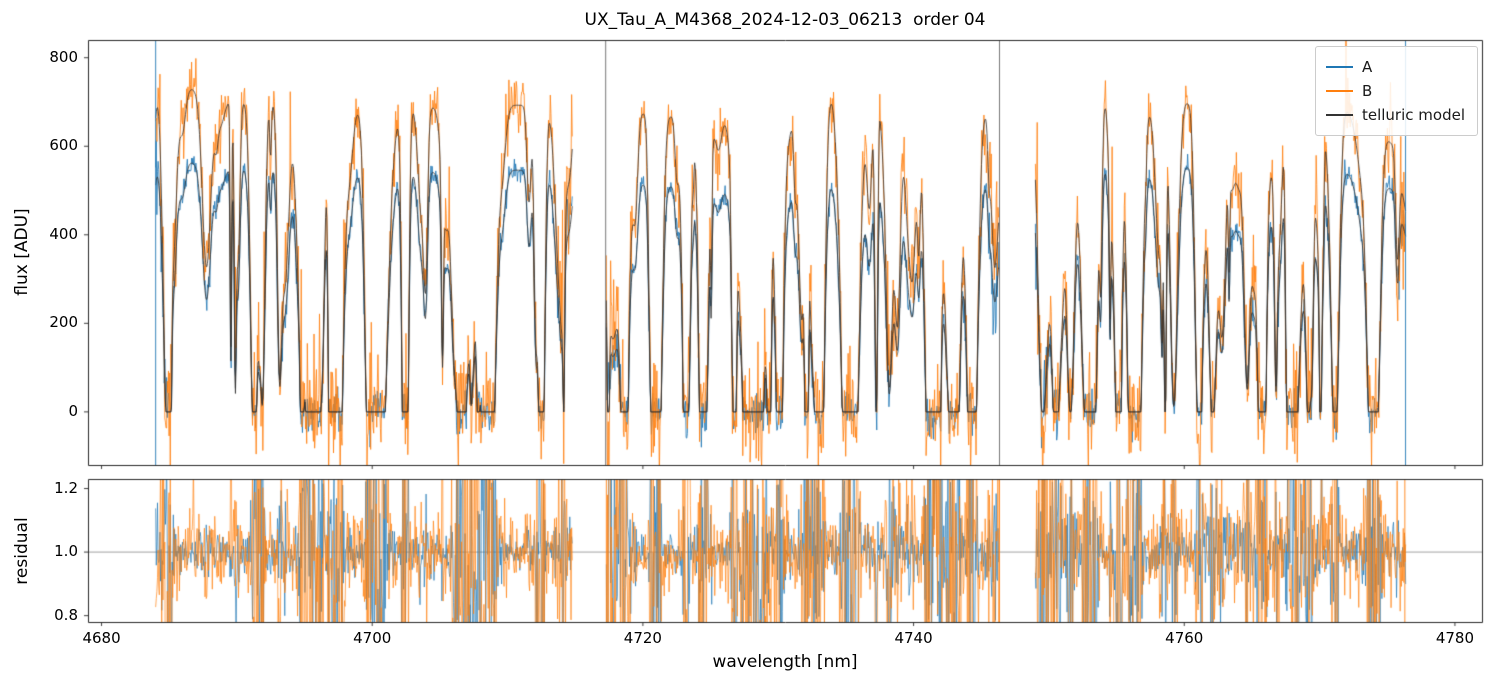  Describe the element at coordinates (785, 20) in the screenshot. I see `chart-title: UX_Tau_A_M4368_2024-12-03_06213 order 04` at that location.